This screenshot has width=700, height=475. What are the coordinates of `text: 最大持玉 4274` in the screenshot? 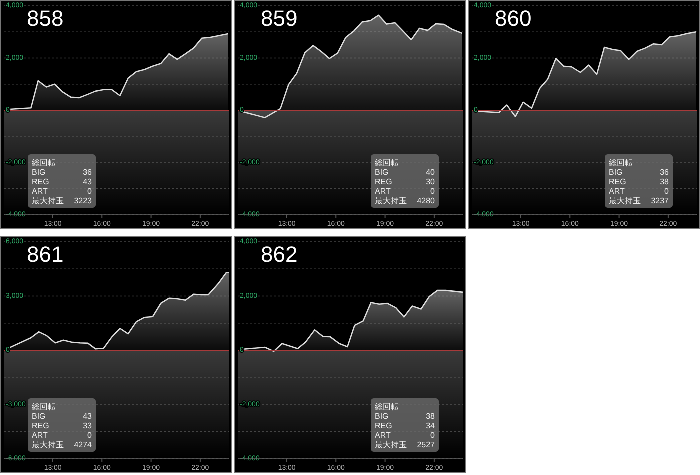 It's located at (62, 445).